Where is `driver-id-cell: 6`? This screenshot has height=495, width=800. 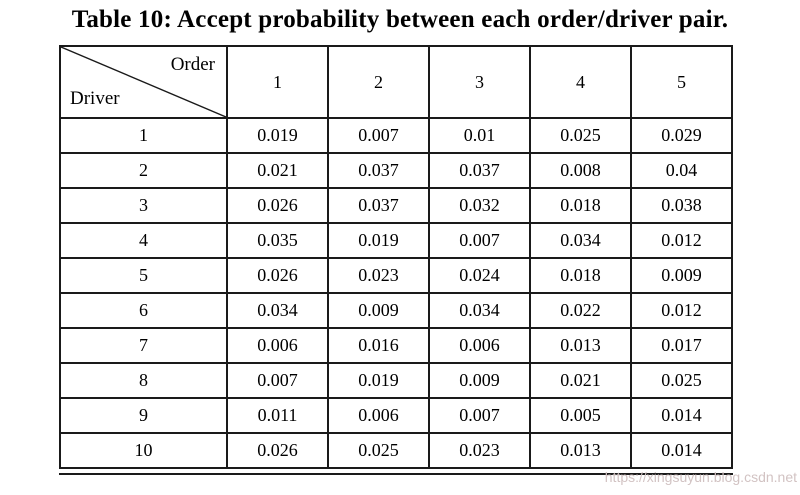 driver-id-cell: 6 is located at coordinates (143, 310).